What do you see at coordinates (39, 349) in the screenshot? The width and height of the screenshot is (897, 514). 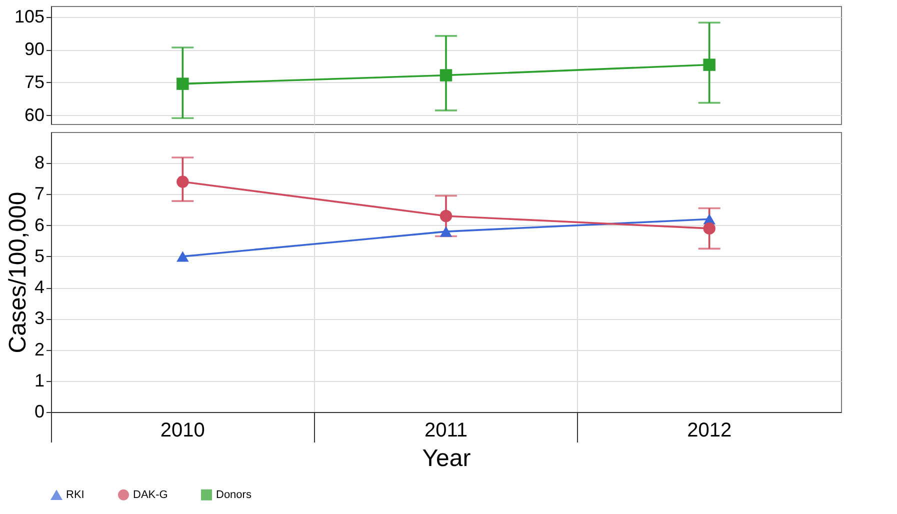 I see `y-tick-label: 2` at bounding box center [39, 349].